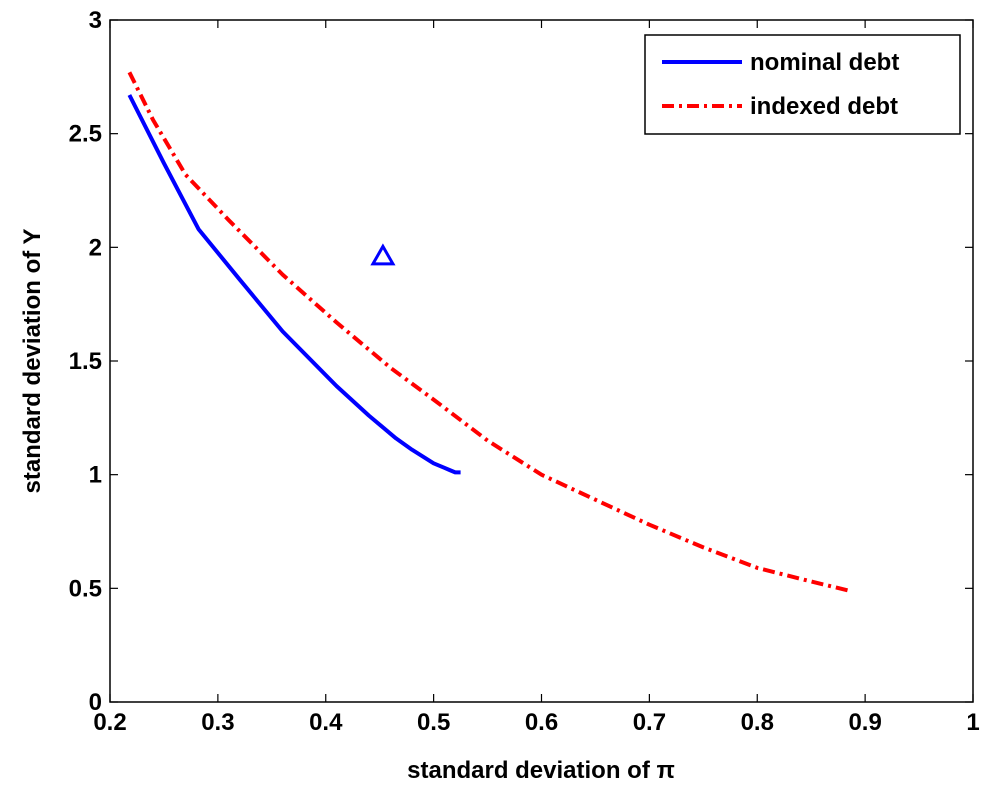 The width and height of the screenshot is (989, 787). What do you see at coordinates (85, 361) in the screenshot?
I see `y-tick-label: 1.5` at bounding box center [85, 361].